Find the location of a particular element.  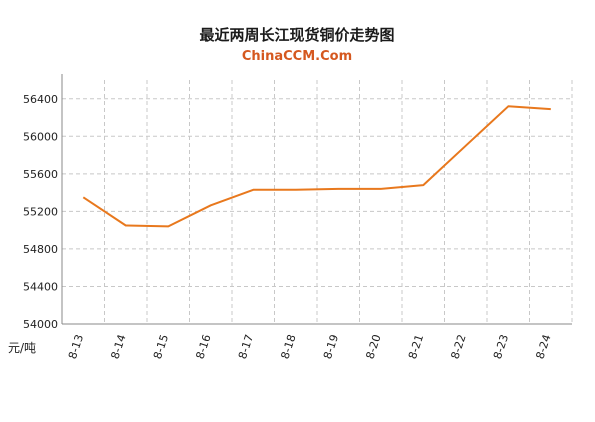

chart-title: 最近两周长江现货铜价走势图 is located at coordinates (296, 35).